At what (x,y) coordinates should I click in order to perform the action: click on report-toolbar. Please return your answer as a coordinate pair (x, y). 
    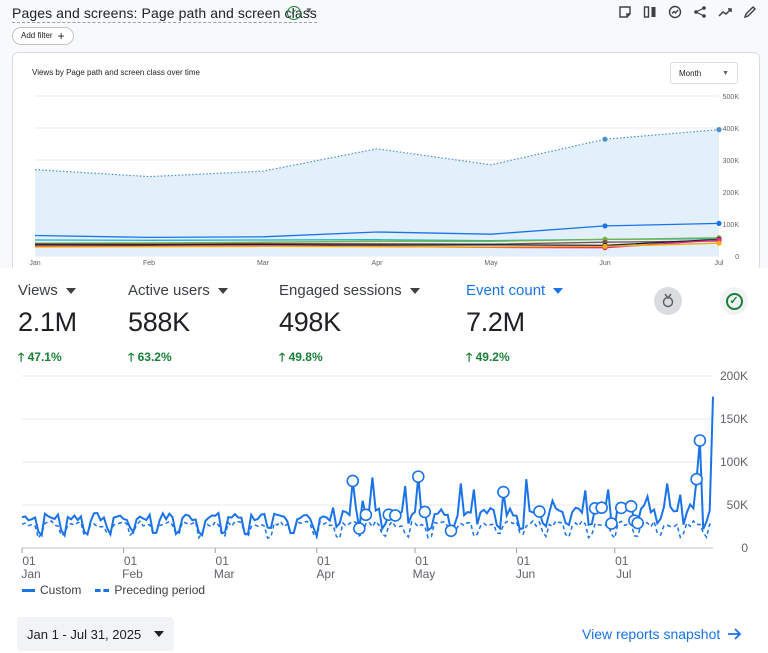
    Looking at the image, I should click on (687, 12).